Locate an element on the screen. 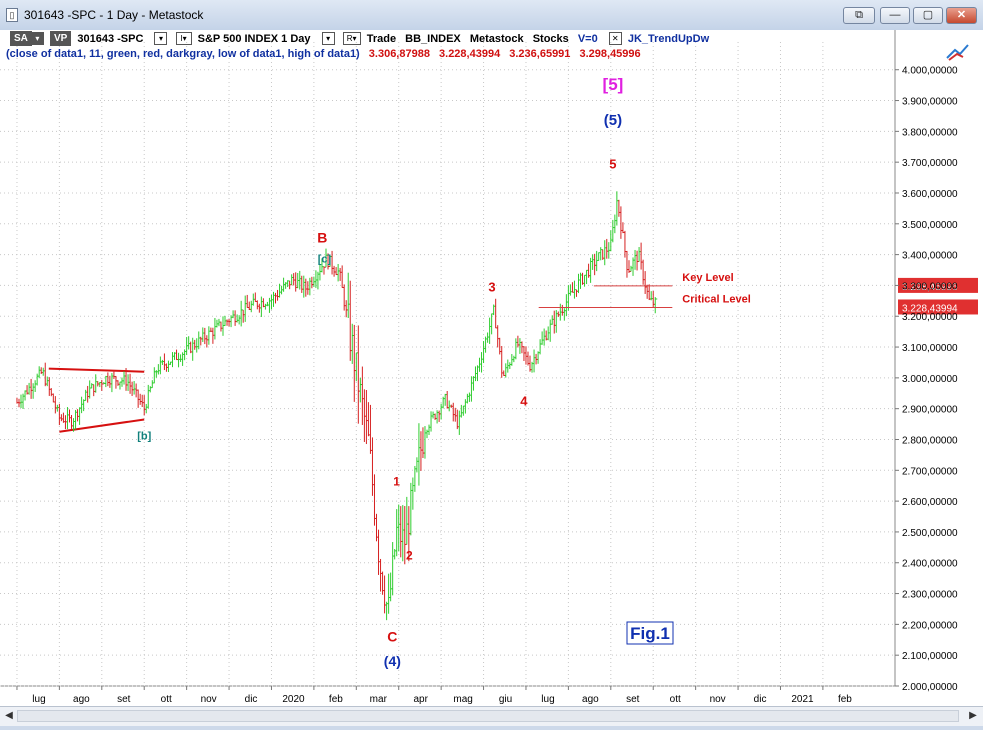  r-button: R▾ is located at coordinates (351, 38).